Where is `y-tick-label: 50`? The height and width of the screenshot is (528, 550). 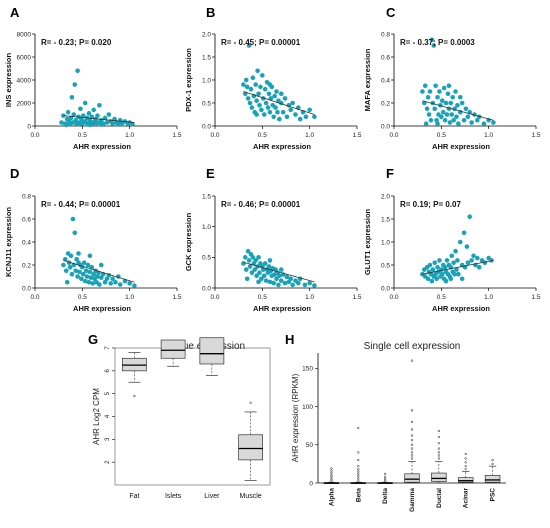 y-tick-label: 50 is located at coordinates (310, 445).